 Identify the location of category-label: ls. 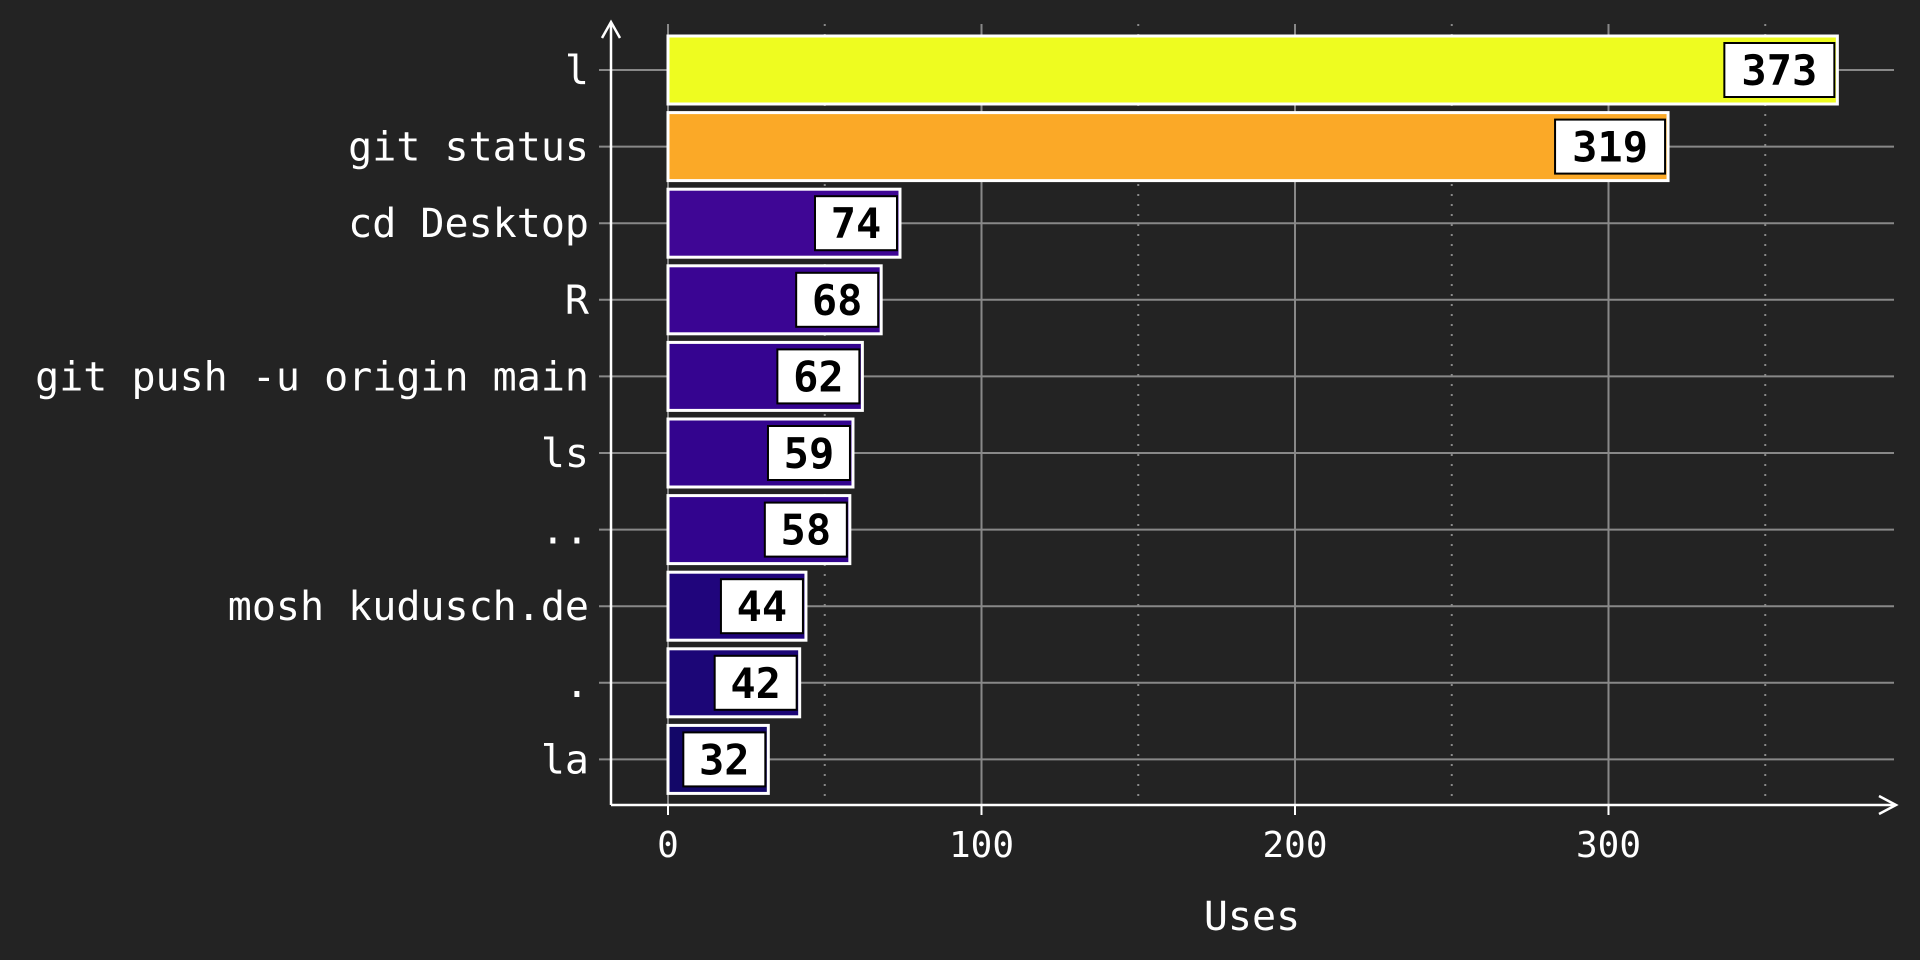
(565, 454).